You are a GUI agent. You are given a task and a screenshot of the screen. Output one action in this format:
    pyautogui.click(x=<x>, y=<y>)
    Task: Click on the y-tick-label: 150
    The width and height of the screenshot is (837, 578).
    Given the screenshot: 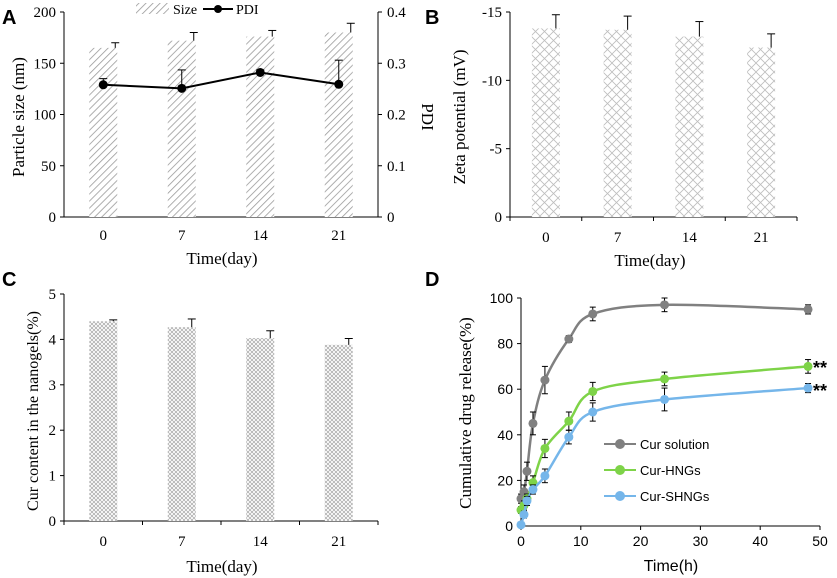 What is the action you would take?
    pyautogui.click(x=45, y=64)
    